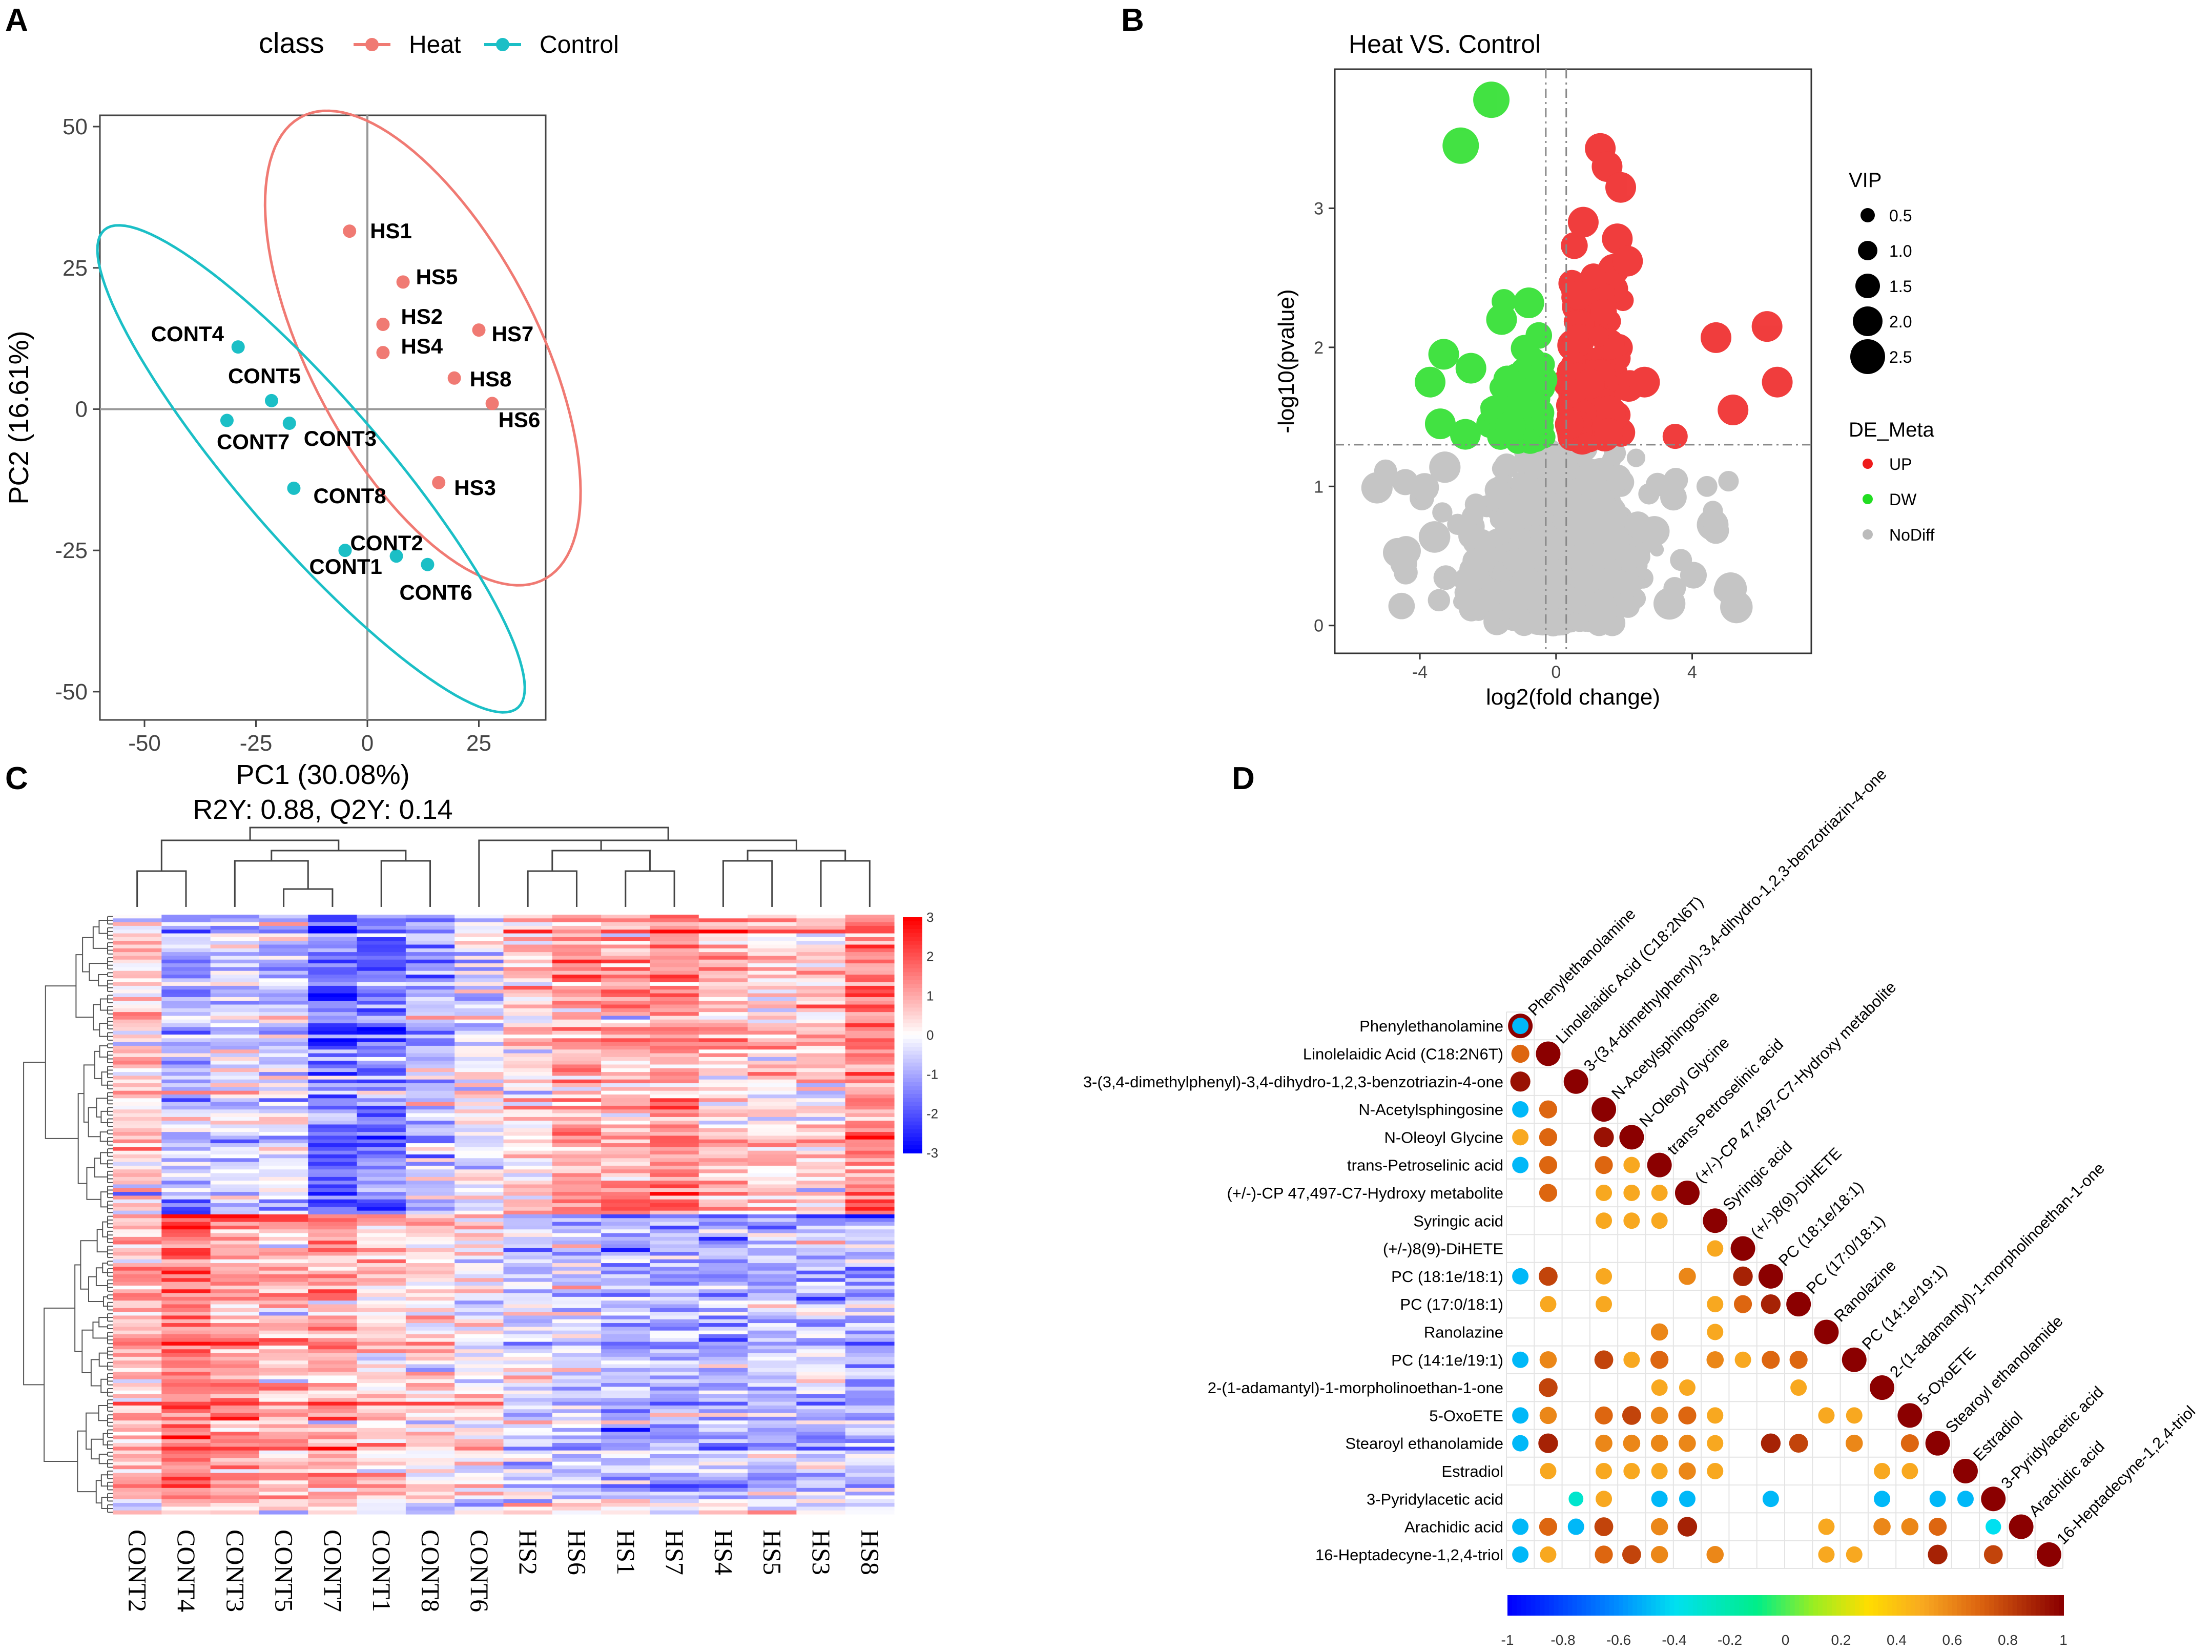  Describe the element at coordinates (513, 334) in the screenshot. I see `point-label: HS7` at that location.